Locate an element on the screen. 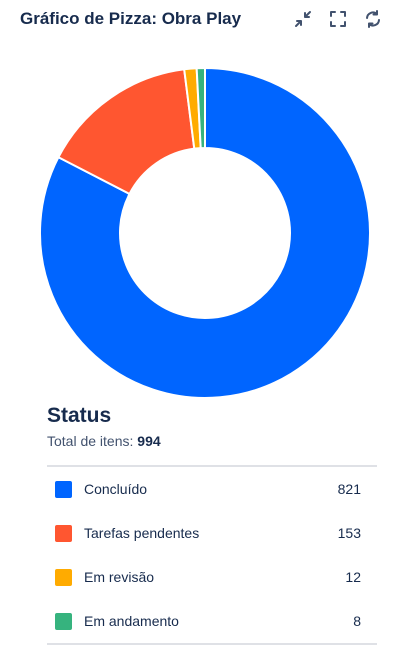 The width and height of the screenshot is (407, 645). legend-label: Tarefas pendentes is located at coordinates (142, 533).